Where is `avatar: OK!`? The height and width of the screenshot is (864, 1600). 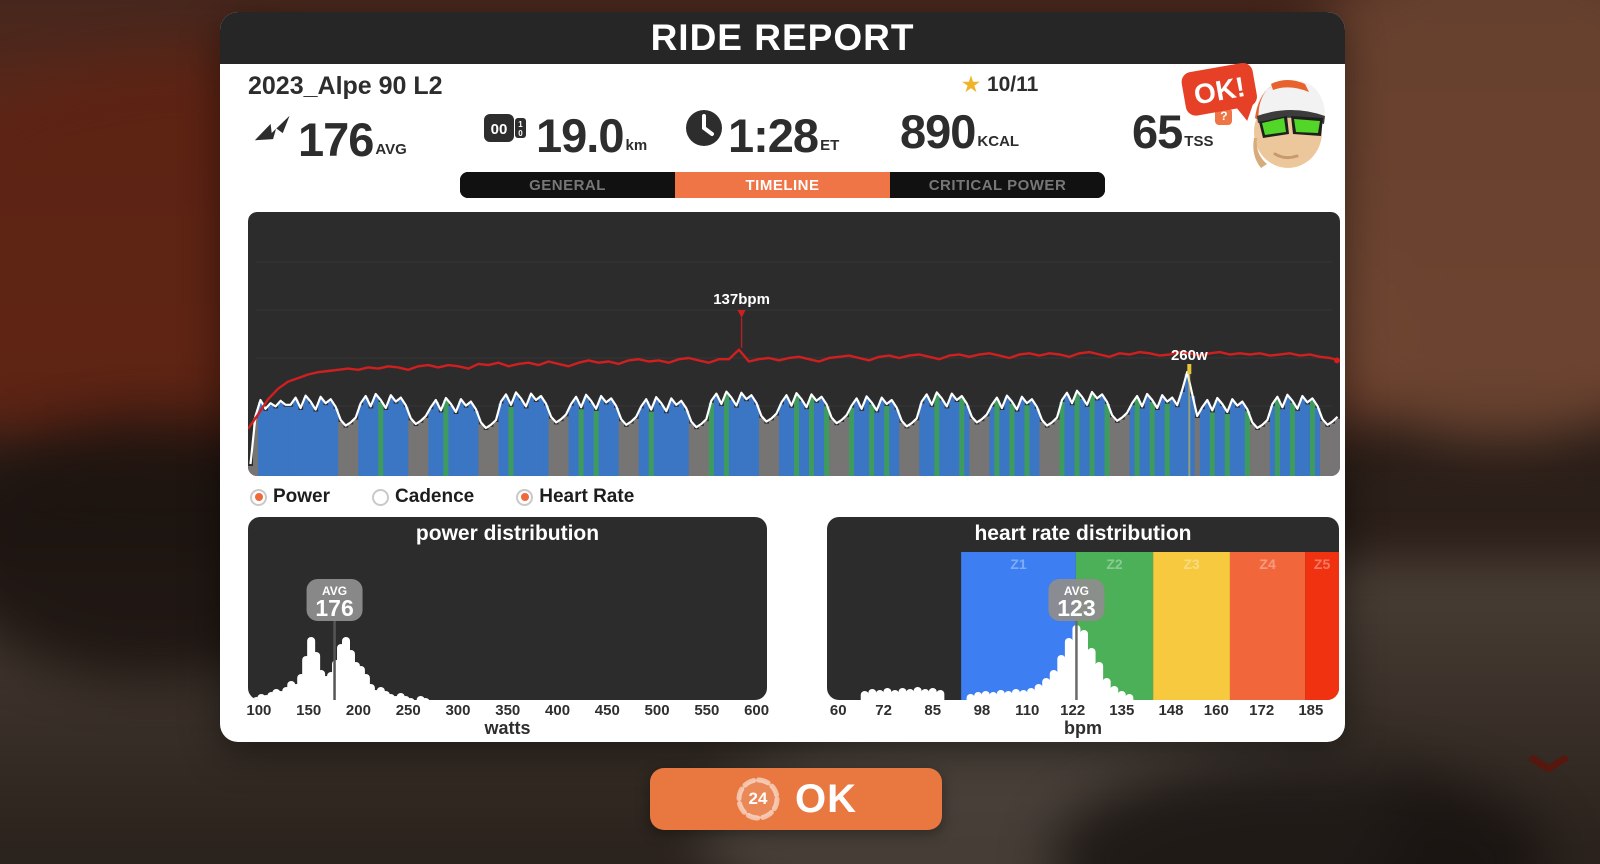 avatar: OK! is located at coordinates (1255, 120).